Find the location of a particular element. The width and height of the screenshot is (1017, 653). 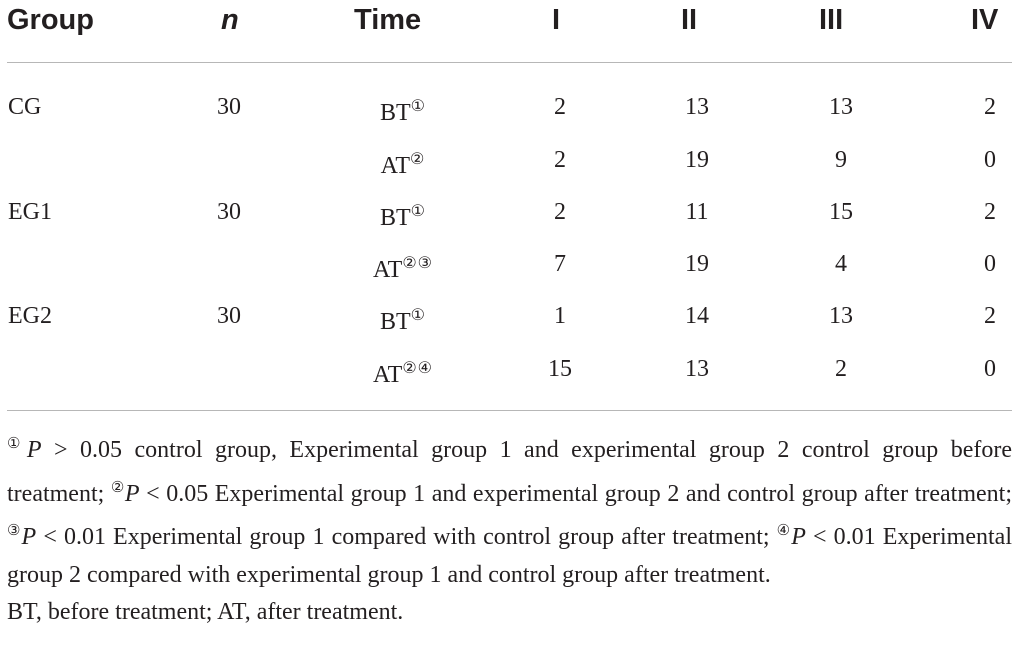

cell-group: EG2 is located at coordinates (30, 316).